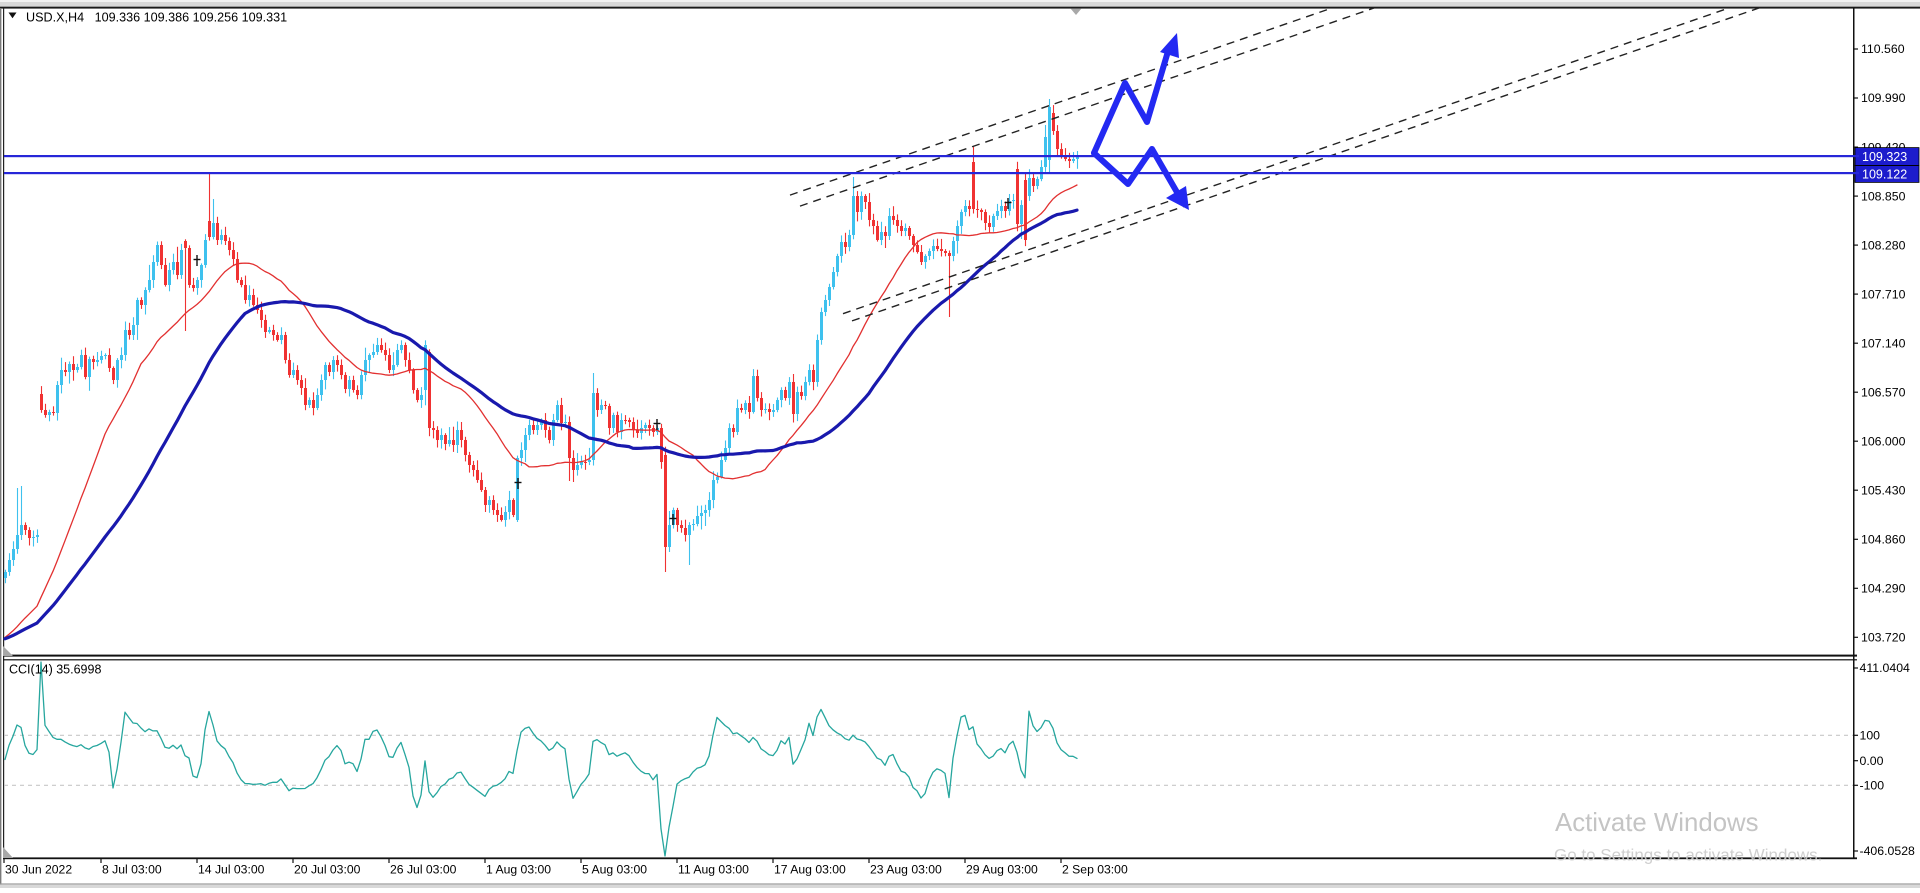 The height and width of the screenshot is (893, 1920). Describe the element at coordinates (1688, 855) in the screenshot. I see `svg-text:Go to Settings to activate Win: Go to Settings to activate Windows.` at that location.